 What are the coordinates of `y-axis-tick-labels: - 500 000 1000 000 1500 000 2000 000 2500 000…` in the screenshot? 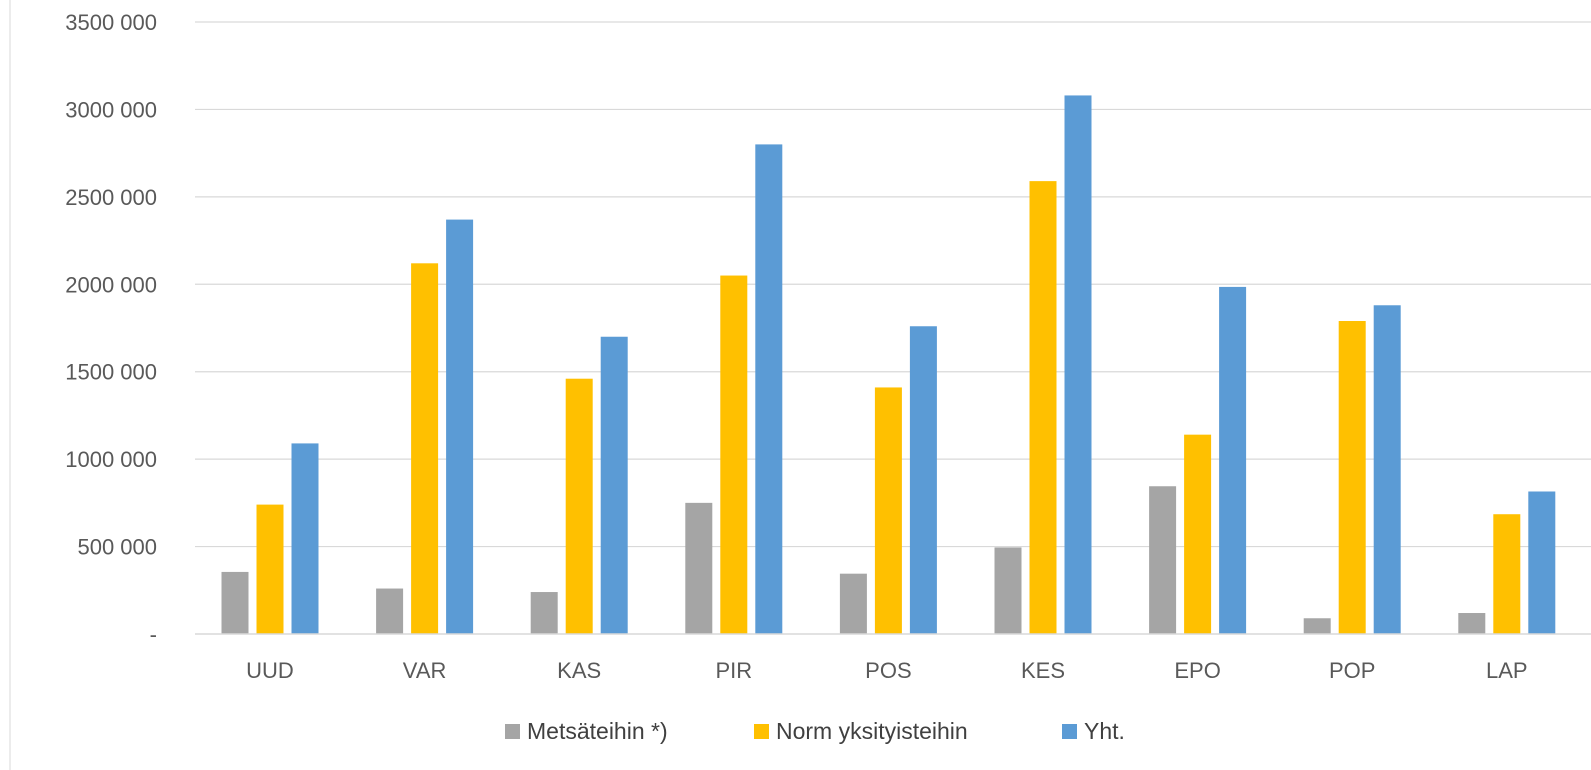 It's located at (111, 328).